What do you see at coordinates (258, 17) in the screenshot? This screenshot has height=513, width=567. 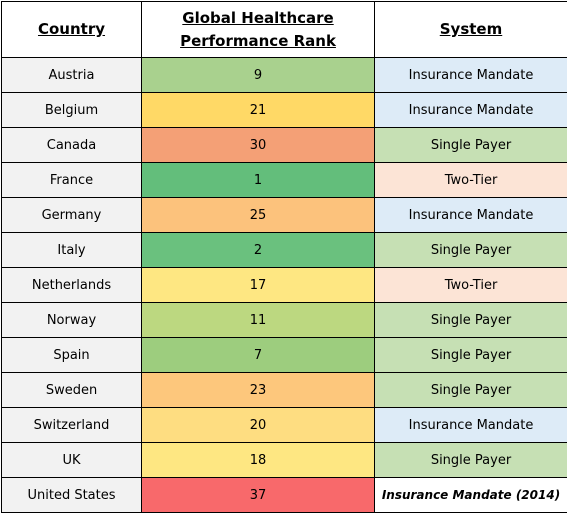 I see `header-rank-line1: Global Healthcare` at bounding box center [258, 17].